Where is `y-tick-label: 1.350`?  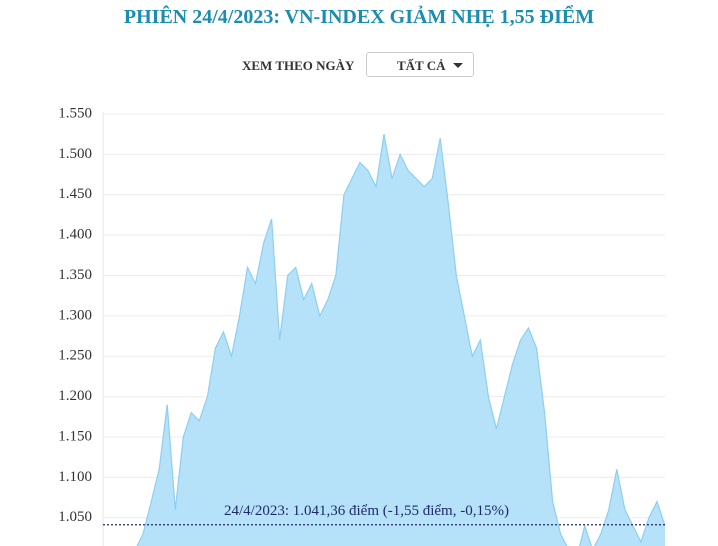 y-tick-label: 1.350 is located at coordinates (75, 275).